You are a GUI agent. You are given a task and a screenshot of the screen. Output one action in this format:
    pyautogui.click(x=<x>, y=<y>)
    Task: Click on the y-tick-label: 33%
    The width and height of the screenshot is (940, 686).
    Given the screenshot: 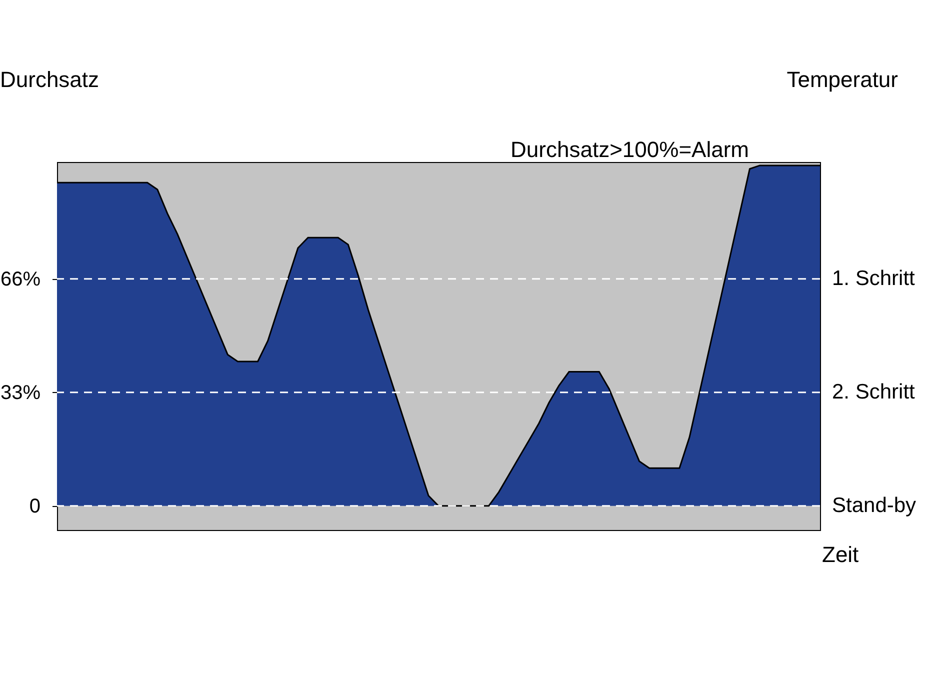 What is the action you would take?
    pyautogui.click(x=20, y=393)
    